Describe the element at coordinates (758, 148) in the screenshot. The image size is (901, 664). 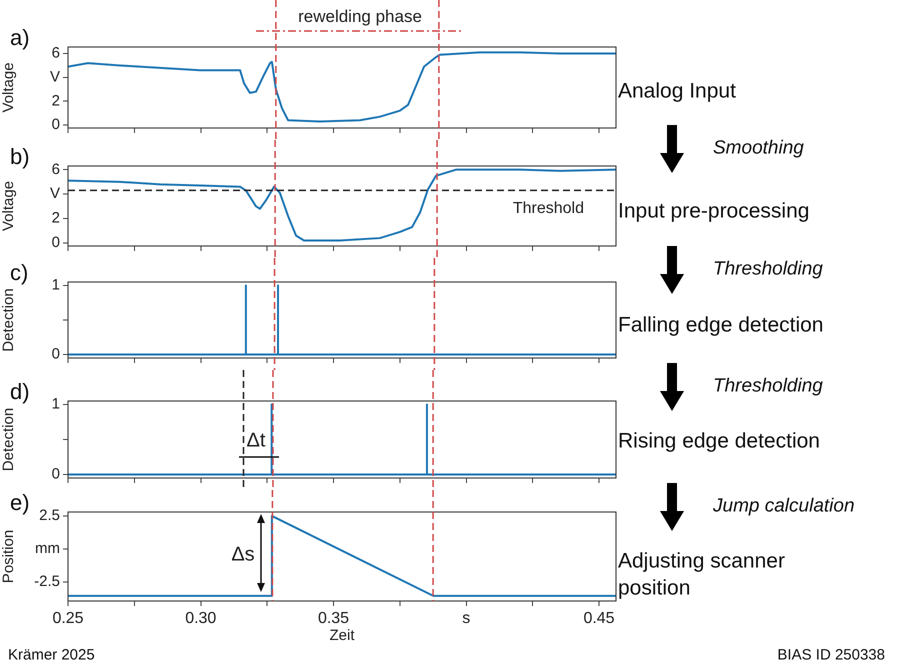
I see `text: Smoothing` at that location.